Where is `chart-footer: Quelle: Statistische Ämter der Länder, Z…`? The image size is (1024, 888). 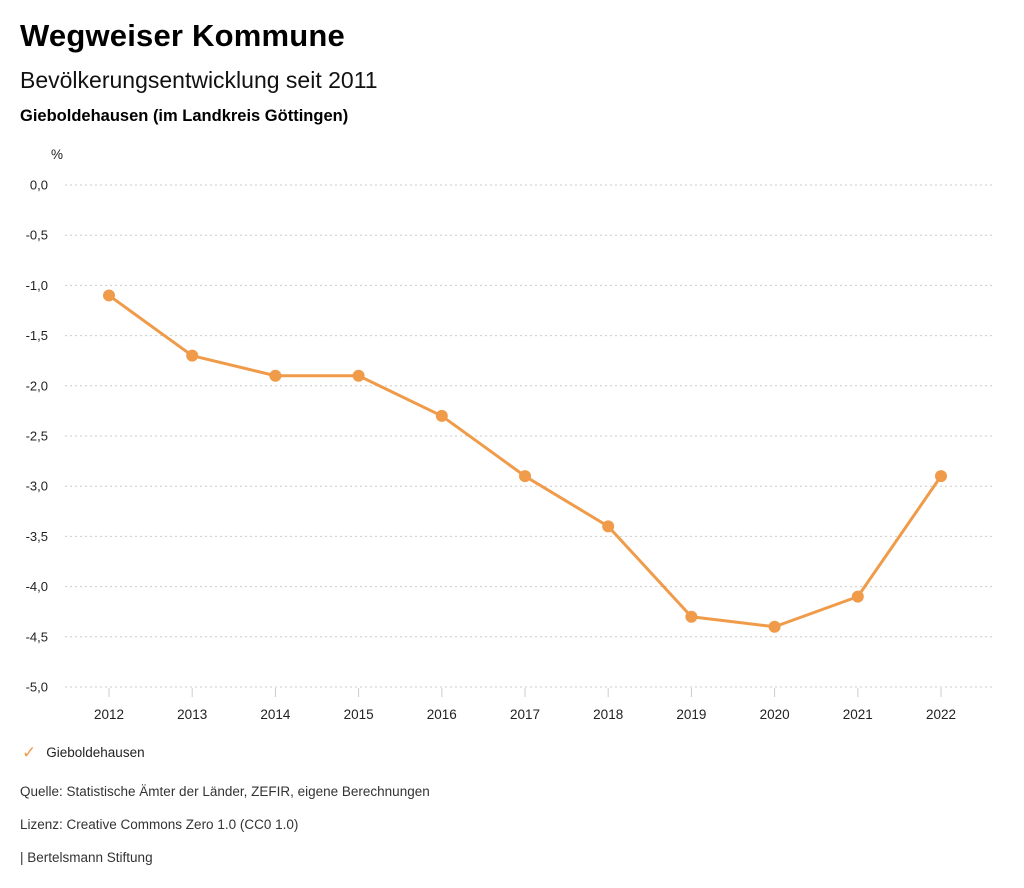 chart-footer: Quelle: Statistische Ämter der Länder, Z… is located at coordinates (225, 833).